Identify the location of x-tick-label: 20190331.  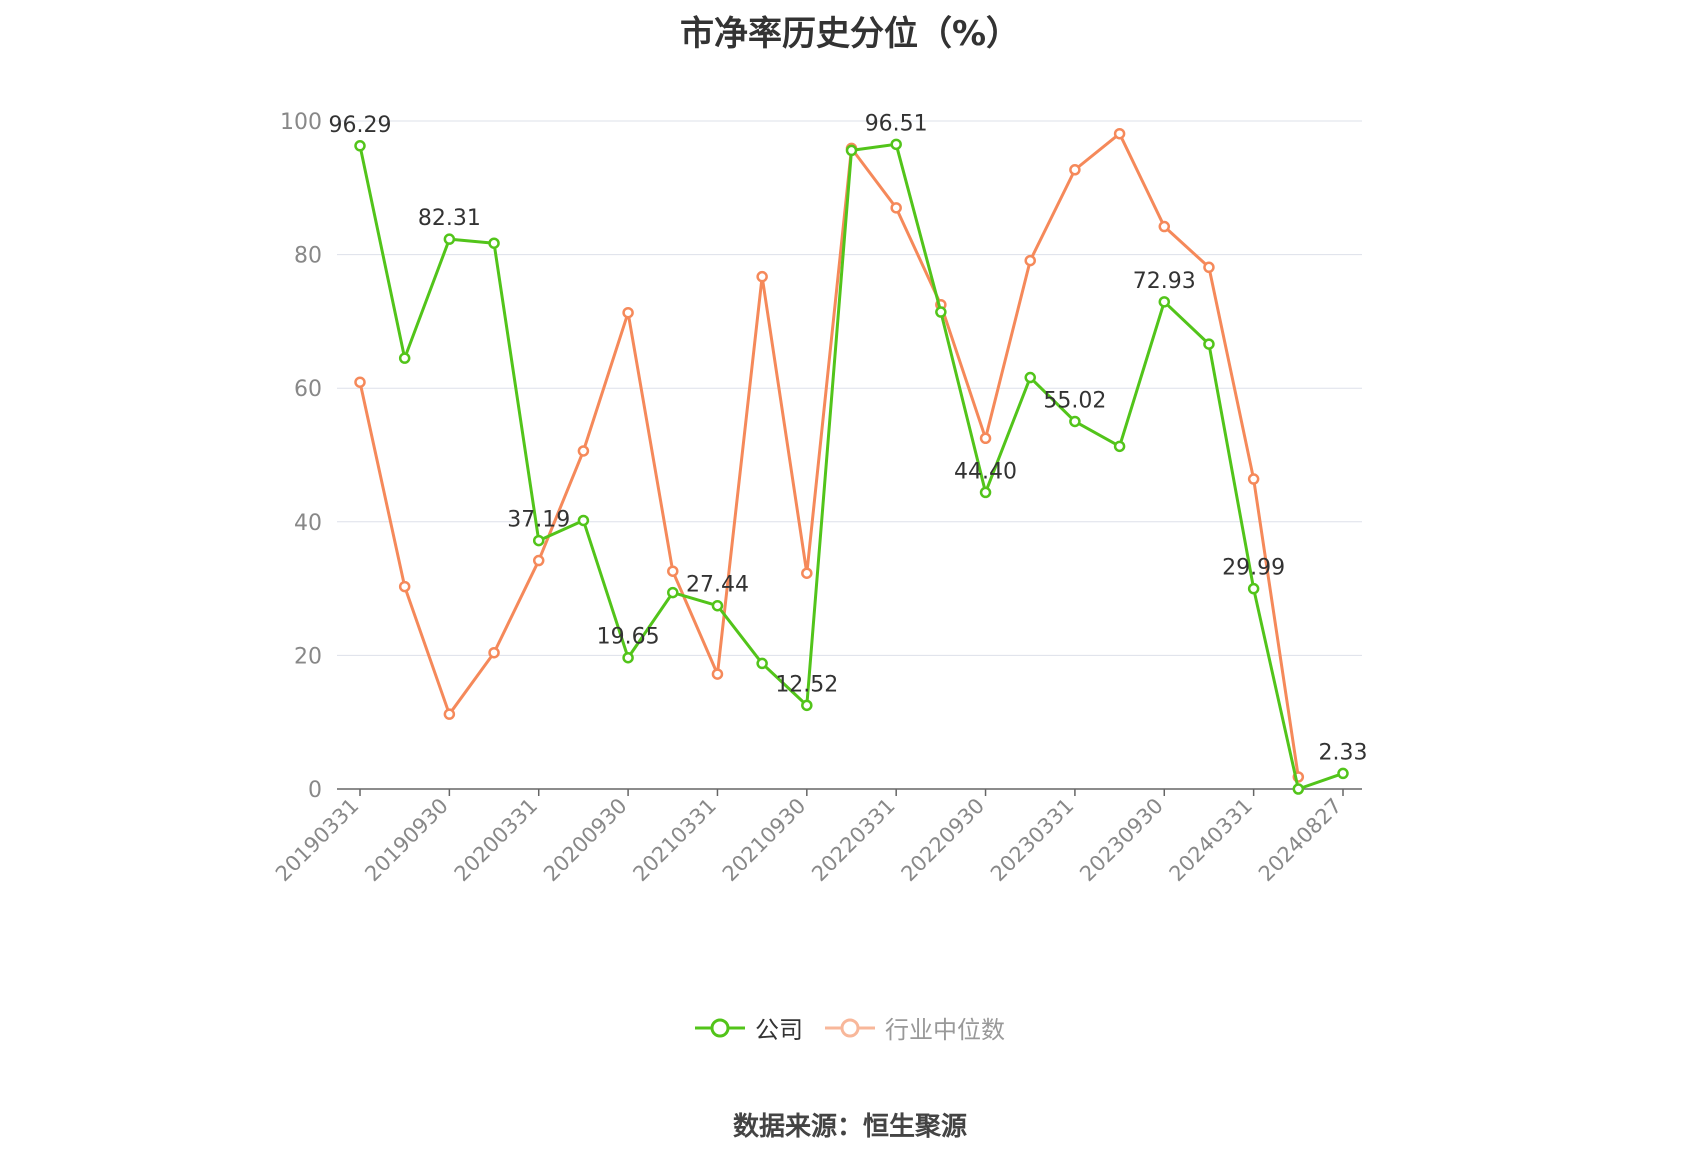
(317, 840).